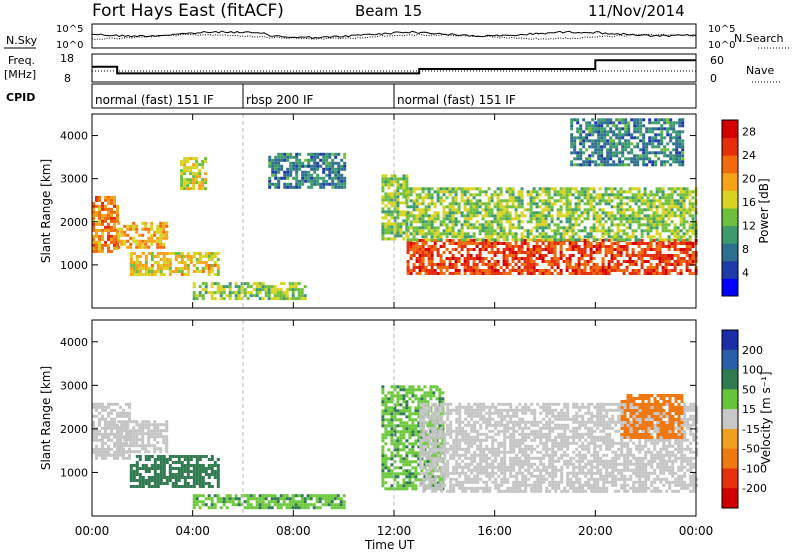  What do you see at coordinates (745, 273) in the screenshot?
I see `power-colorbar-tick: 4` at bounding box center [745, 273].